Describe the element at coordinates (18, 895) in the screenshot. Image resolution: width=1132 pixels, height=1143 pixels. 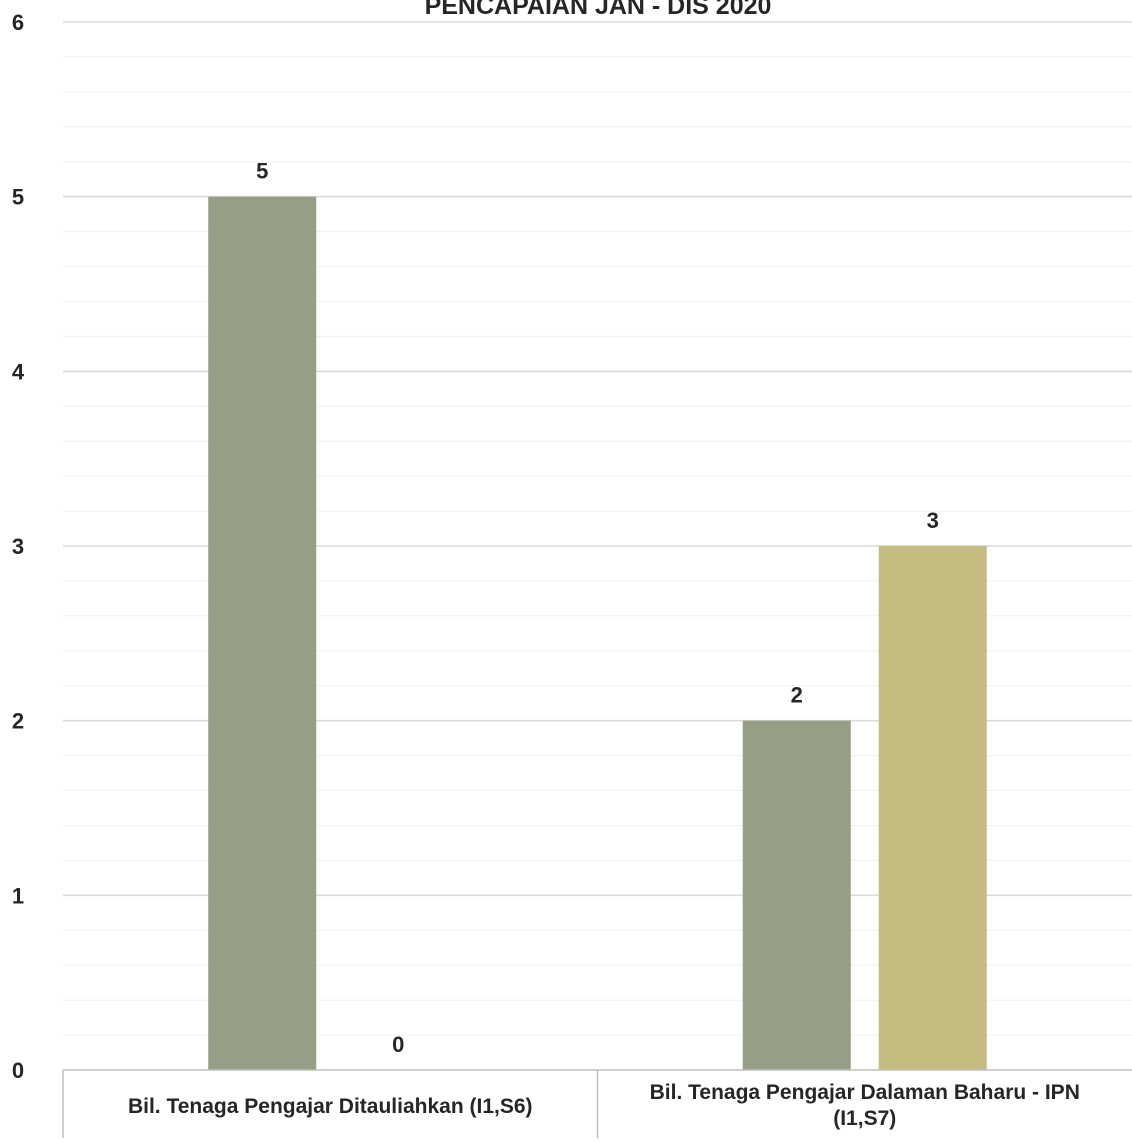
I see `y-tick-label: 1` at that location.